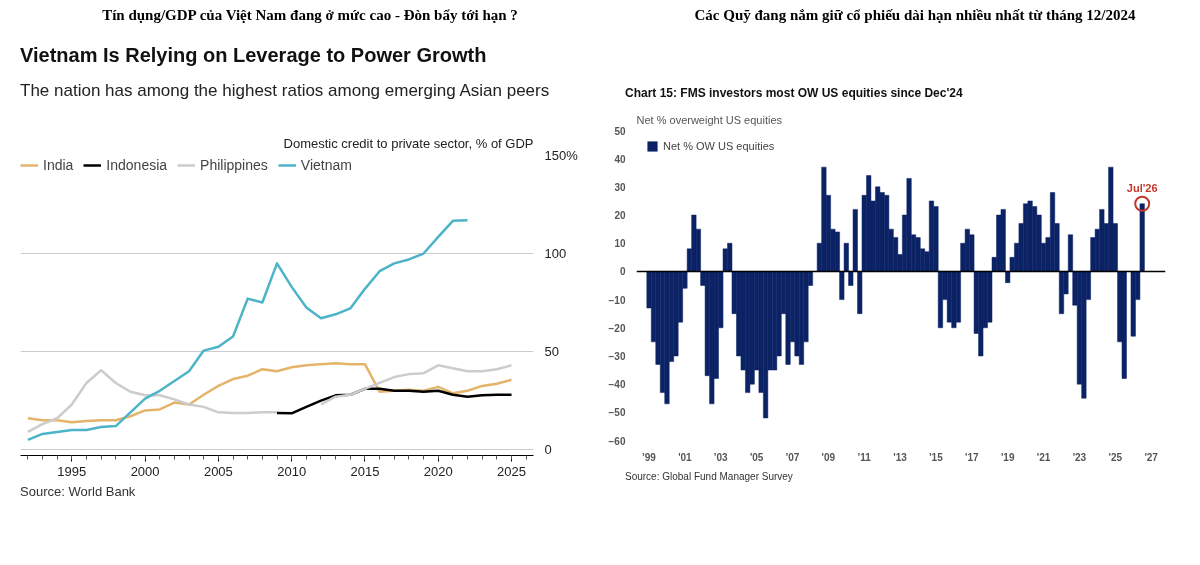 The height and width of the screenshot is (565, 1200). What do you see at coordinates (285, 91) in the screenshot?
I see `text: The nation has among the highest ratios among emerging Asian peers` at bounding box center [285, 91].